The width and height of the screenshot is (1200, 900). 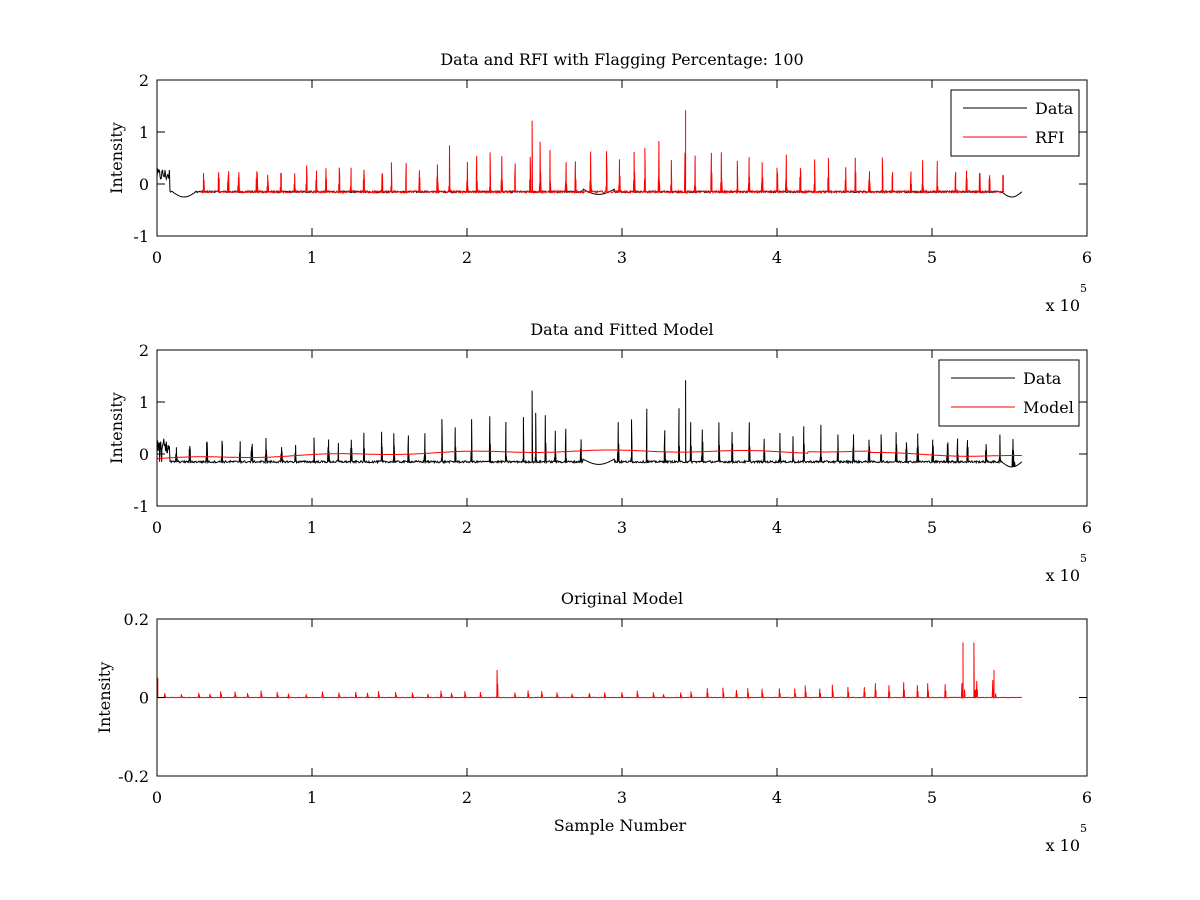 I want to click on series-data, so click(x=590, y=424).